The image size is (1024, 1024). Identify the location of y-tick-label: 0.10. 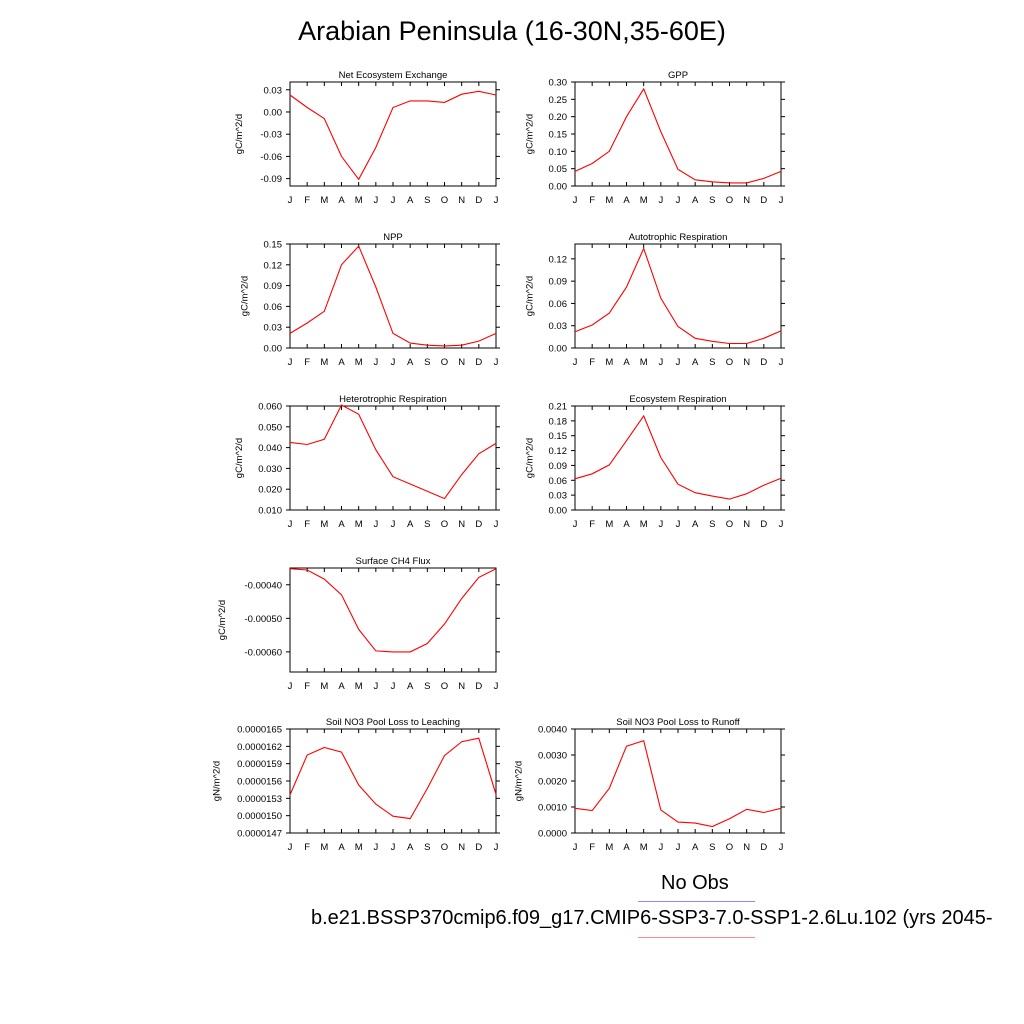
(558, 152).